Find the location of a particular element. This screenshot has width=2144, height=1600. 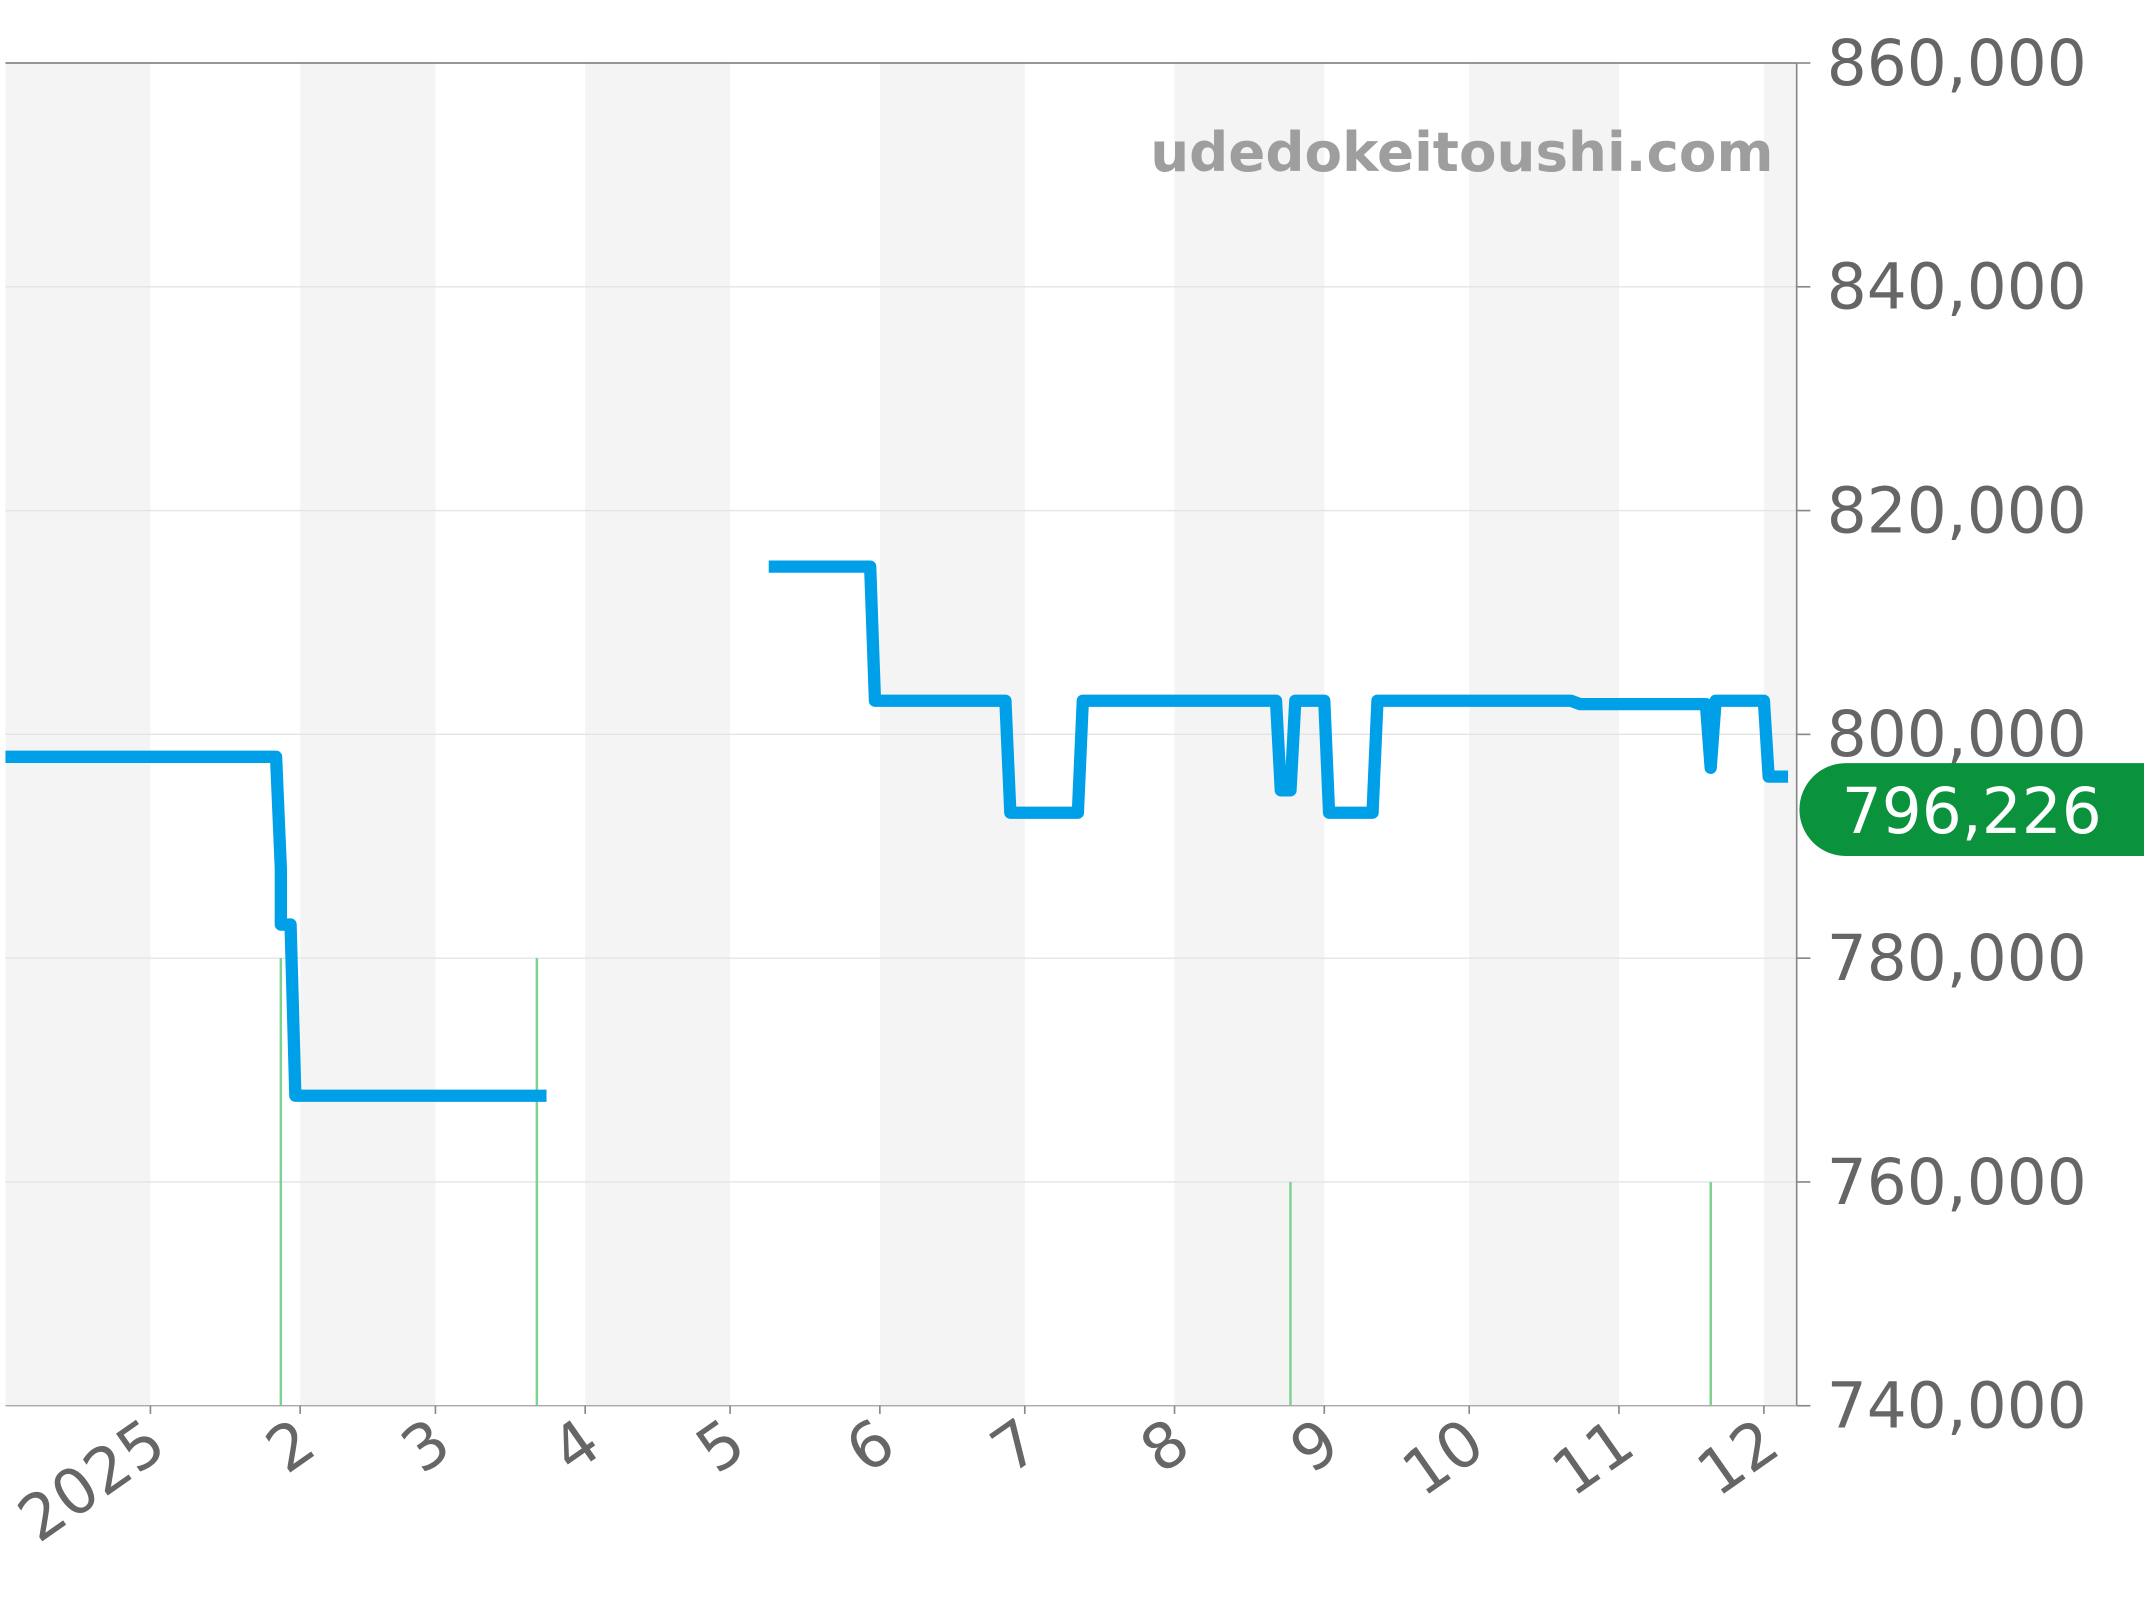

y-tick-label: 780,000 is located at coordinates (1957, 958).